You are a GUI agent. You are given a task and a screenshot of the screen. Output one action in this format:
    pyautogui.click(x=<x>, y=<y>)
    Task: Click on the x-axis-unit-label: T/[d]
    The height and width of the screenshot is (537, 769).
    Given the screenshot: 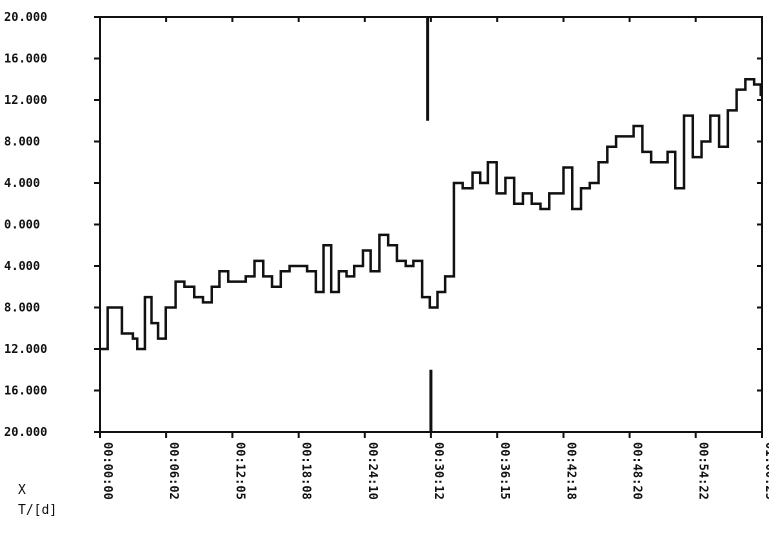 What is the action you would take?
    pyautogui.click(x=37, y=510)
    